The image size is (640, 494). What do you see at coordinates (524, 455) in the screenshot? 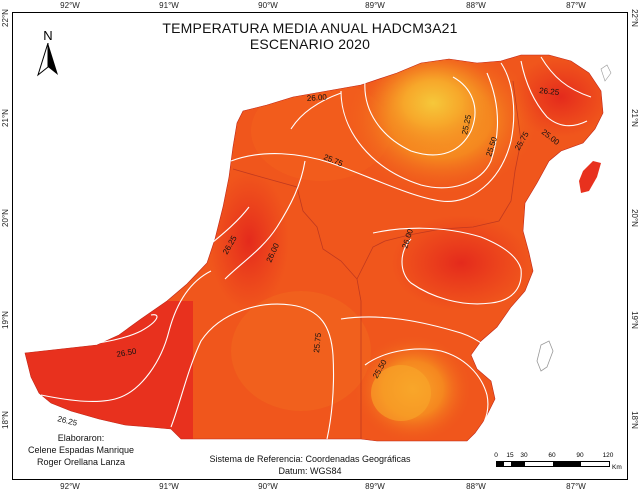
I see `scale-tick: 30` at bounding box center [524, 455].